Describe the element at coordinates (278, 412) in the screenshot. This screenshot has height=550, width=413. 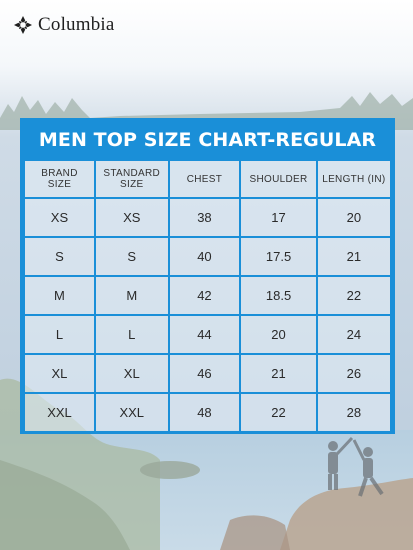
I see `cell-shoulder: 22` at that location.